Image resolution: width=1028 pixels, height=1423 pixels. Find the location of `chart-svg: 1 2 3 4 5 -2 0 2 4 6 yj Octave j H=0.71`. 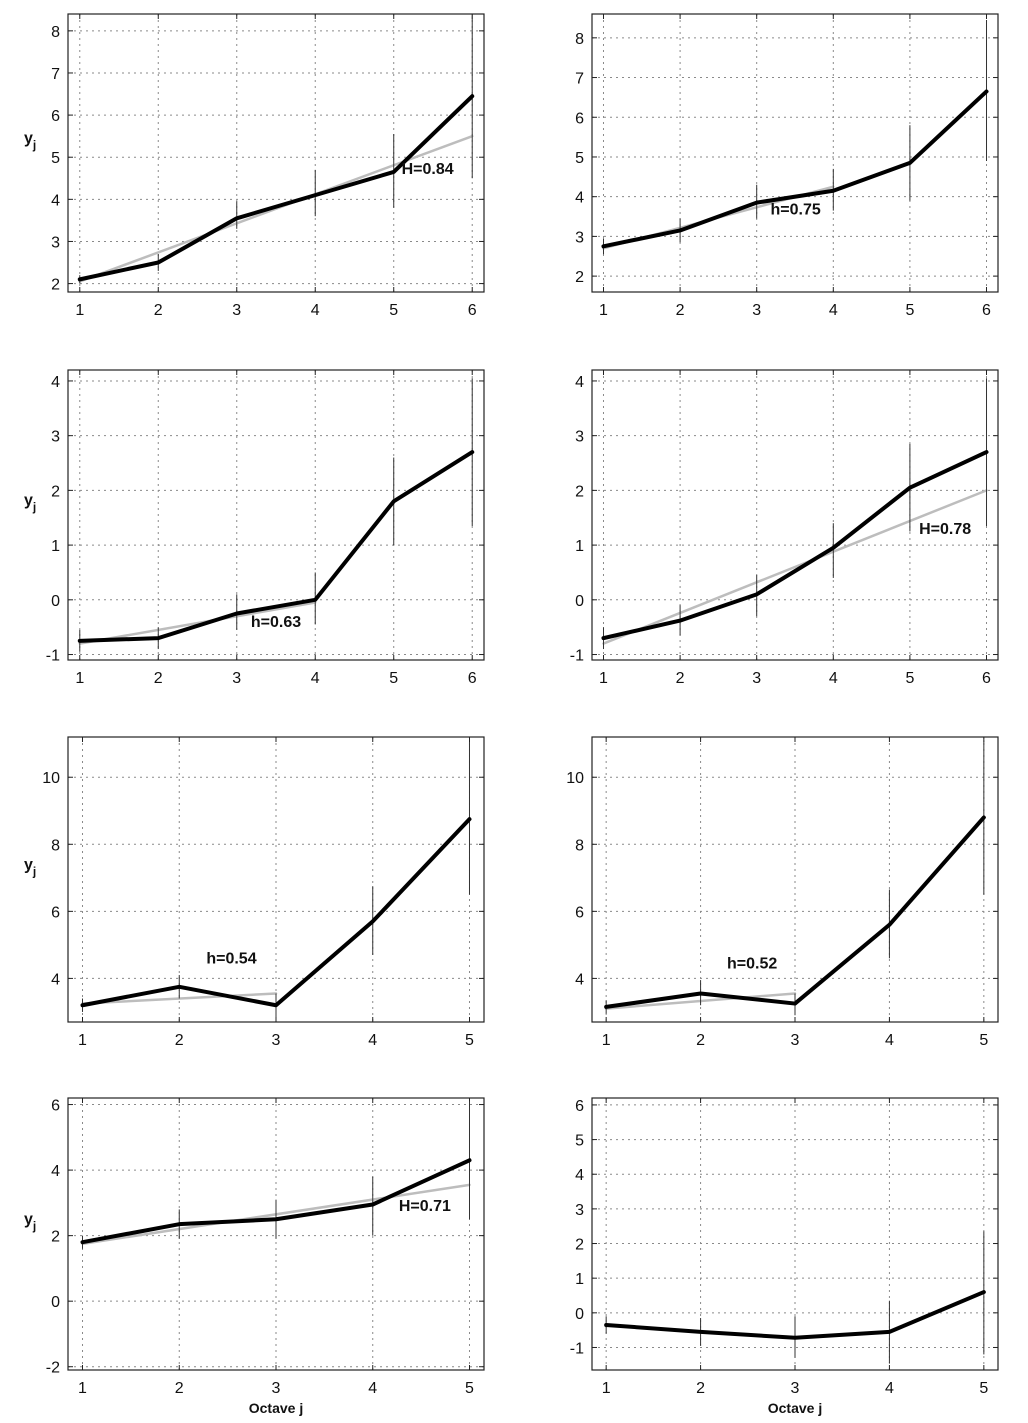

chart-svg: 1 2 3 4 5 -2 0 2 4 6 yj Octave j H=0.71 is located at coordinates (254, 1256).